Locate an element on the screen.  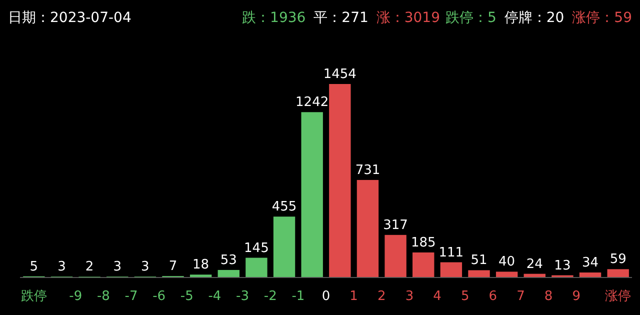
x-tick-label: -7 is located at coordinates (131, 296).